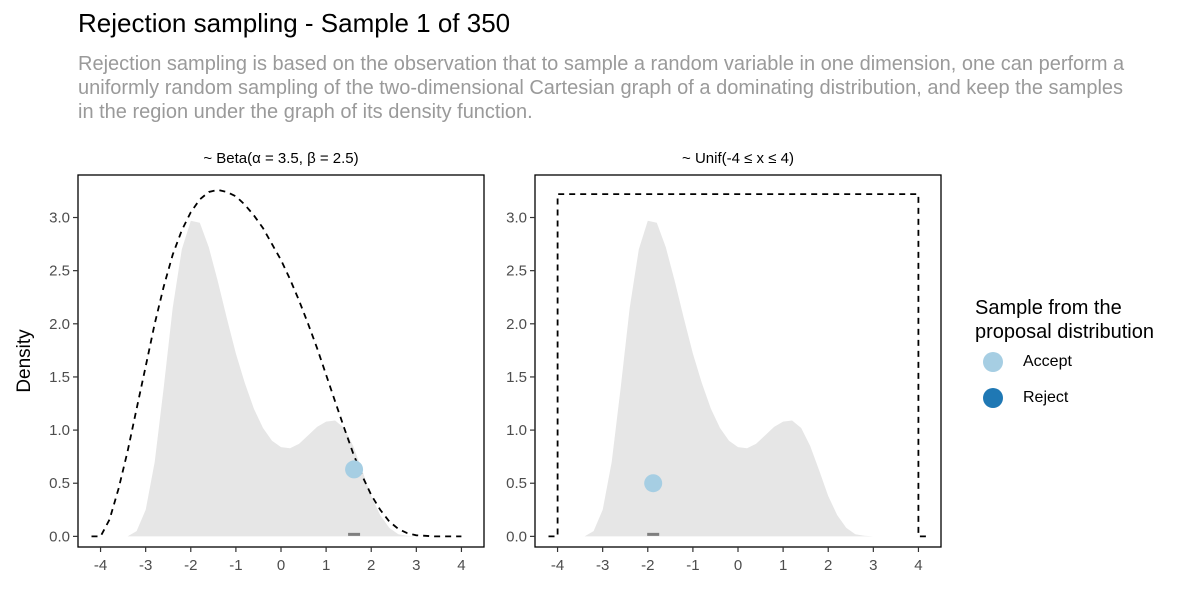  What do you see at coordinates (993, 362) in the screenshot?
I see `legend-swatch-accept` at bounding box center [993, 362].